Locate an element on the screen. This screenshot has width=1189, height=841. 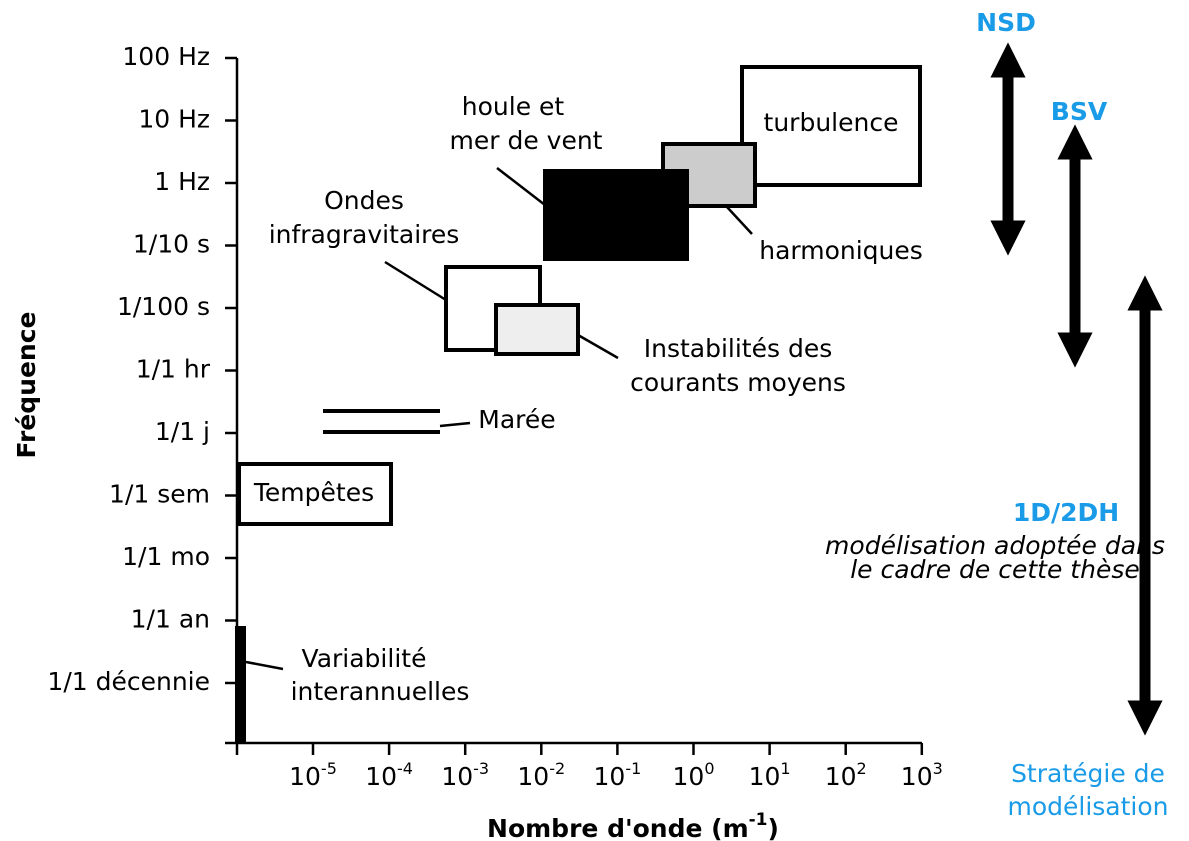
strategy-note: le cadre de cette thèse is located at coordinates (995, 569).